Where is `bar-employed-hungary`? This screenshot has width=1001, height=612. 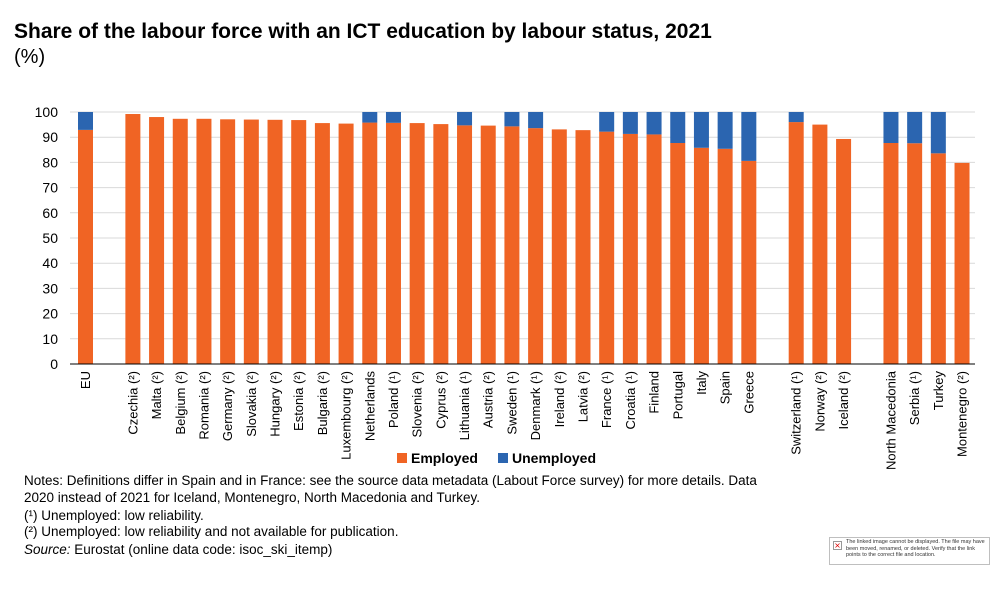
bar-employed-hungary is located at coordinates (275, 241).